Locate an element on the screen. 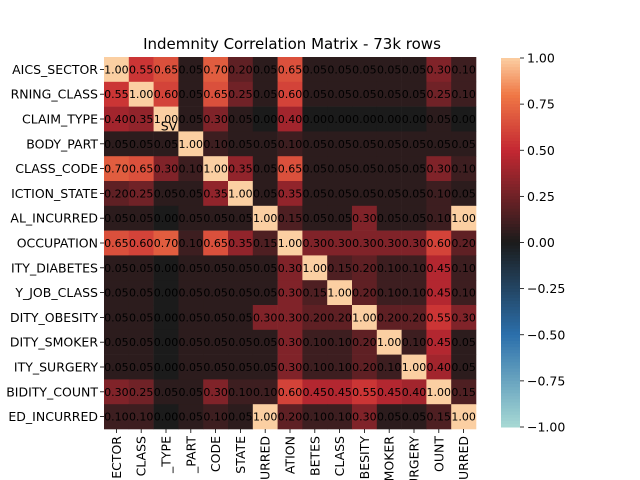  y-tick-label: ED_INCURRED is located at coordinates (53, 416).